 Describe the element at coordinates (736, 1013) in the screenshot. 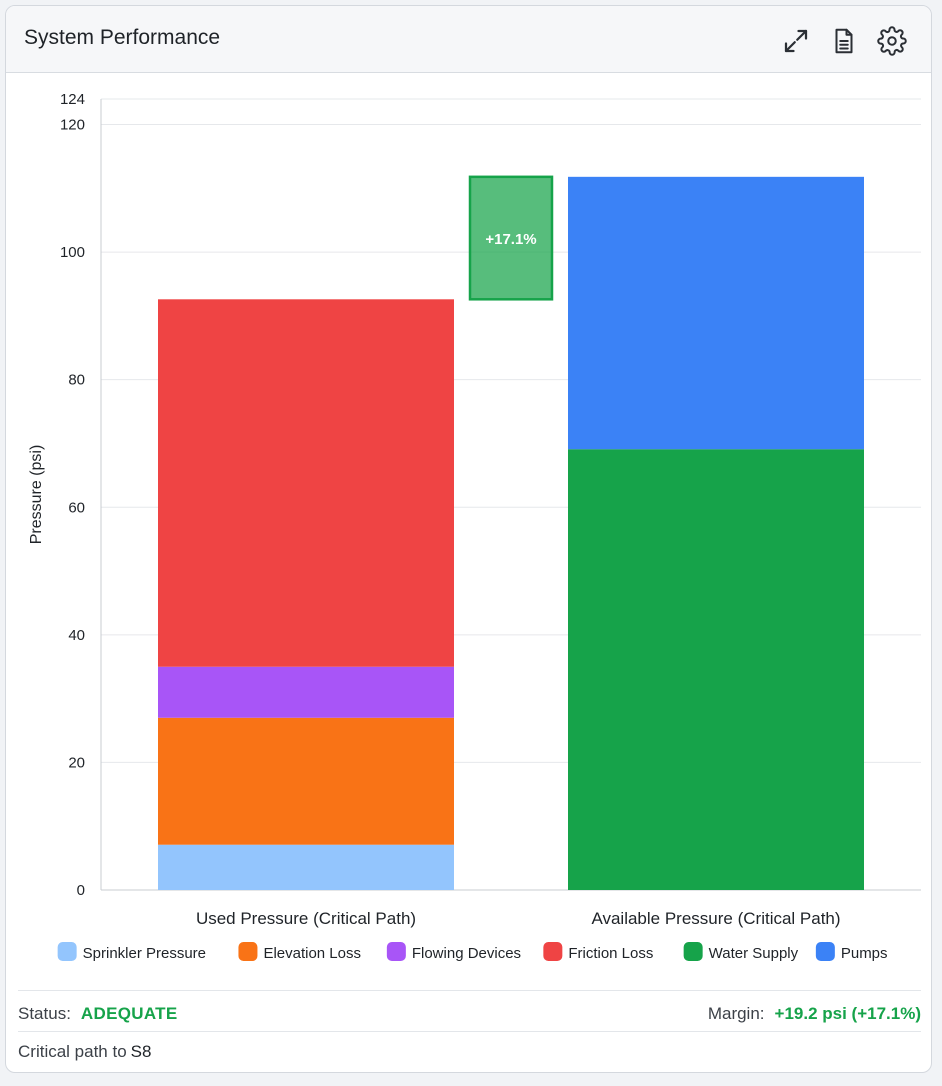

I see `margin-label: Margin:` at that location.